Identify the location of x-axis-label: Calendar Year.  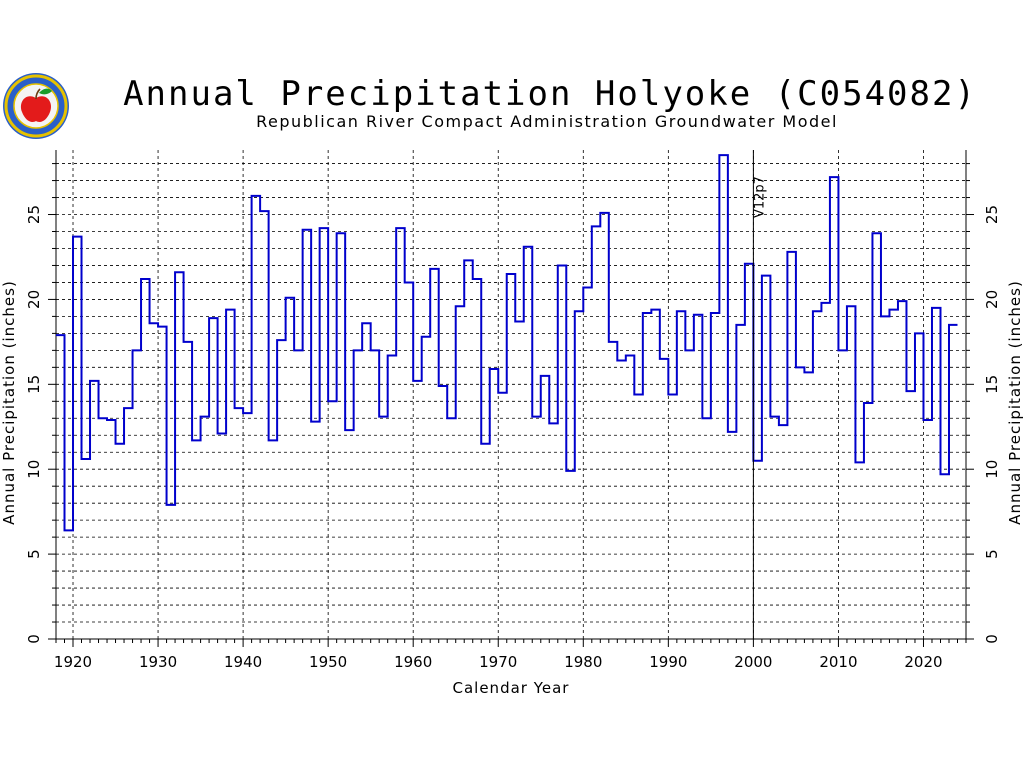
(511, 688).